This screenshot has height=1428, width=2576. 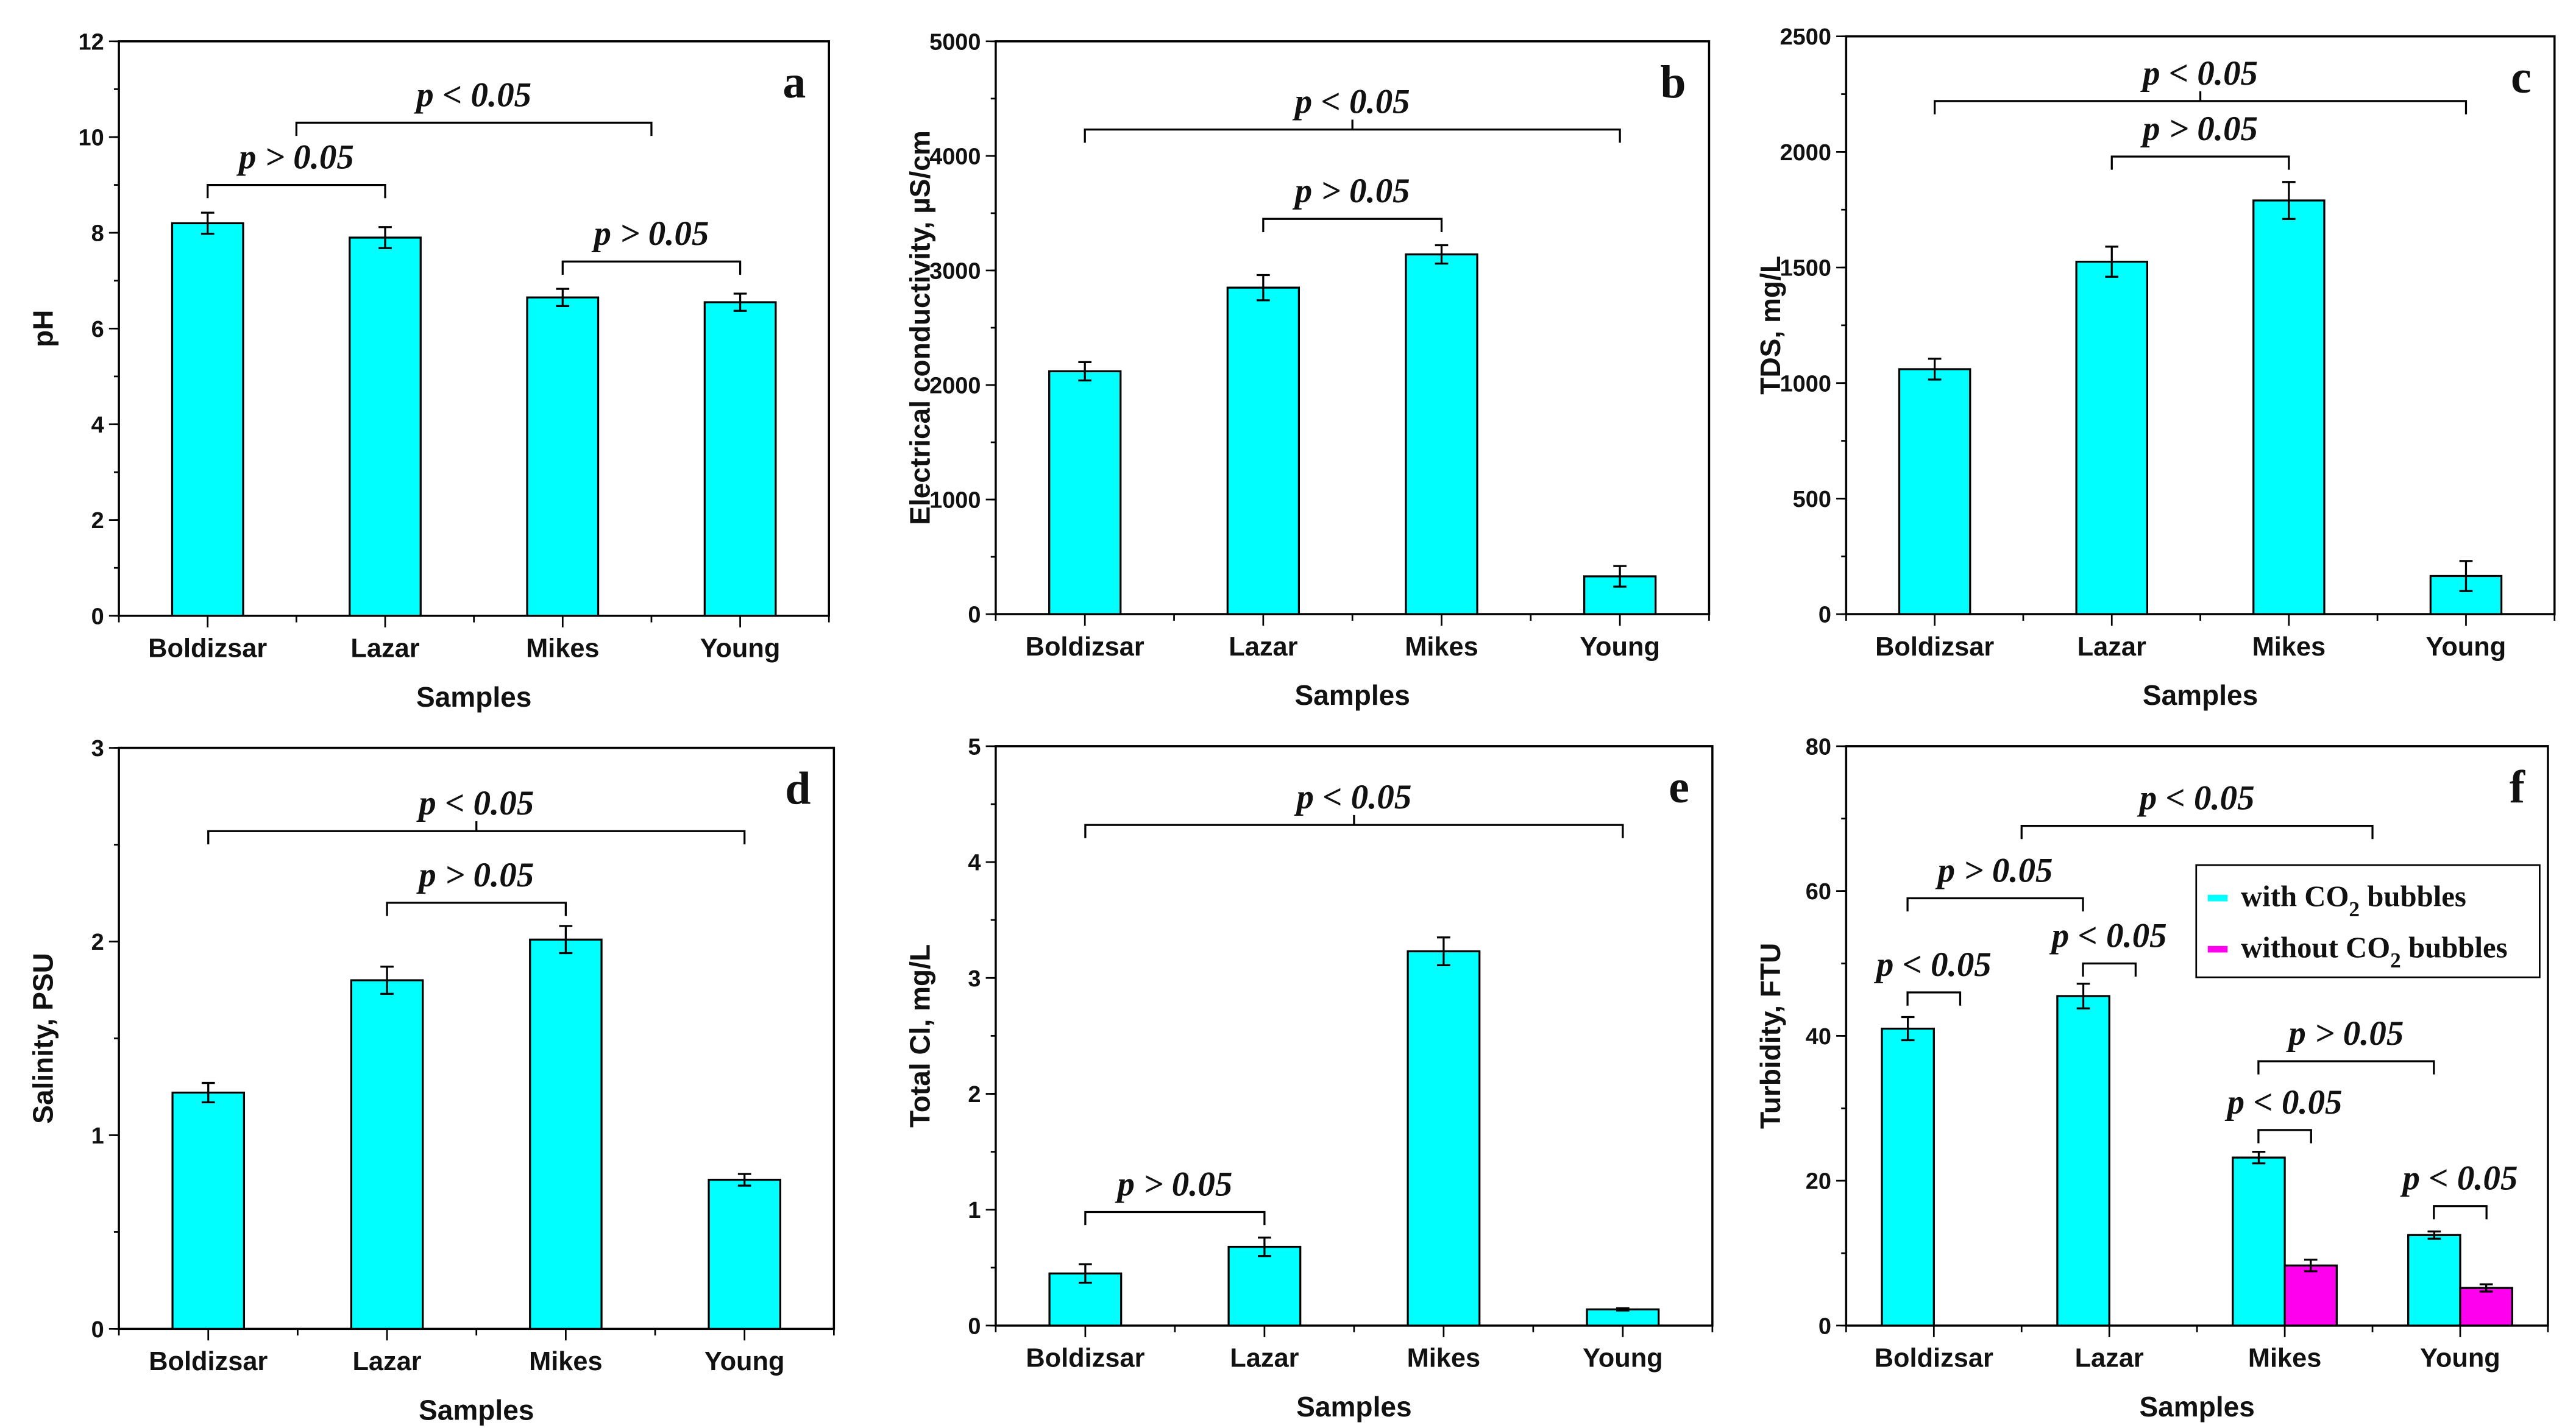 I want to click on legend: with CO2 bubbles without CO2 bubbles, so click(x=2368, y=921).